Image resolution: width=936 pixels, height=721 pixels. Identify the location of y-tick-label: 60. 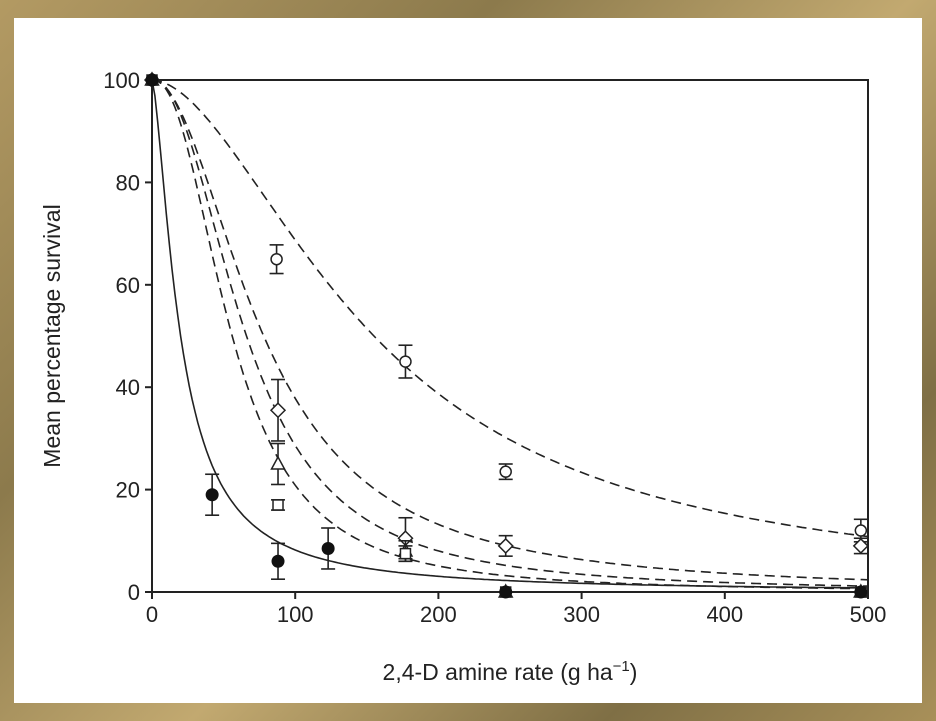
(128, 285).